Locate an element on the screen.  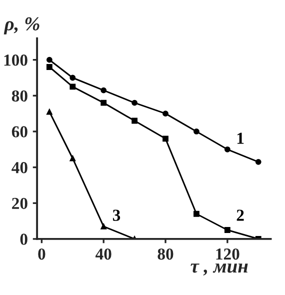
x-tick-label: 80 is located at coordinates (166, 254).